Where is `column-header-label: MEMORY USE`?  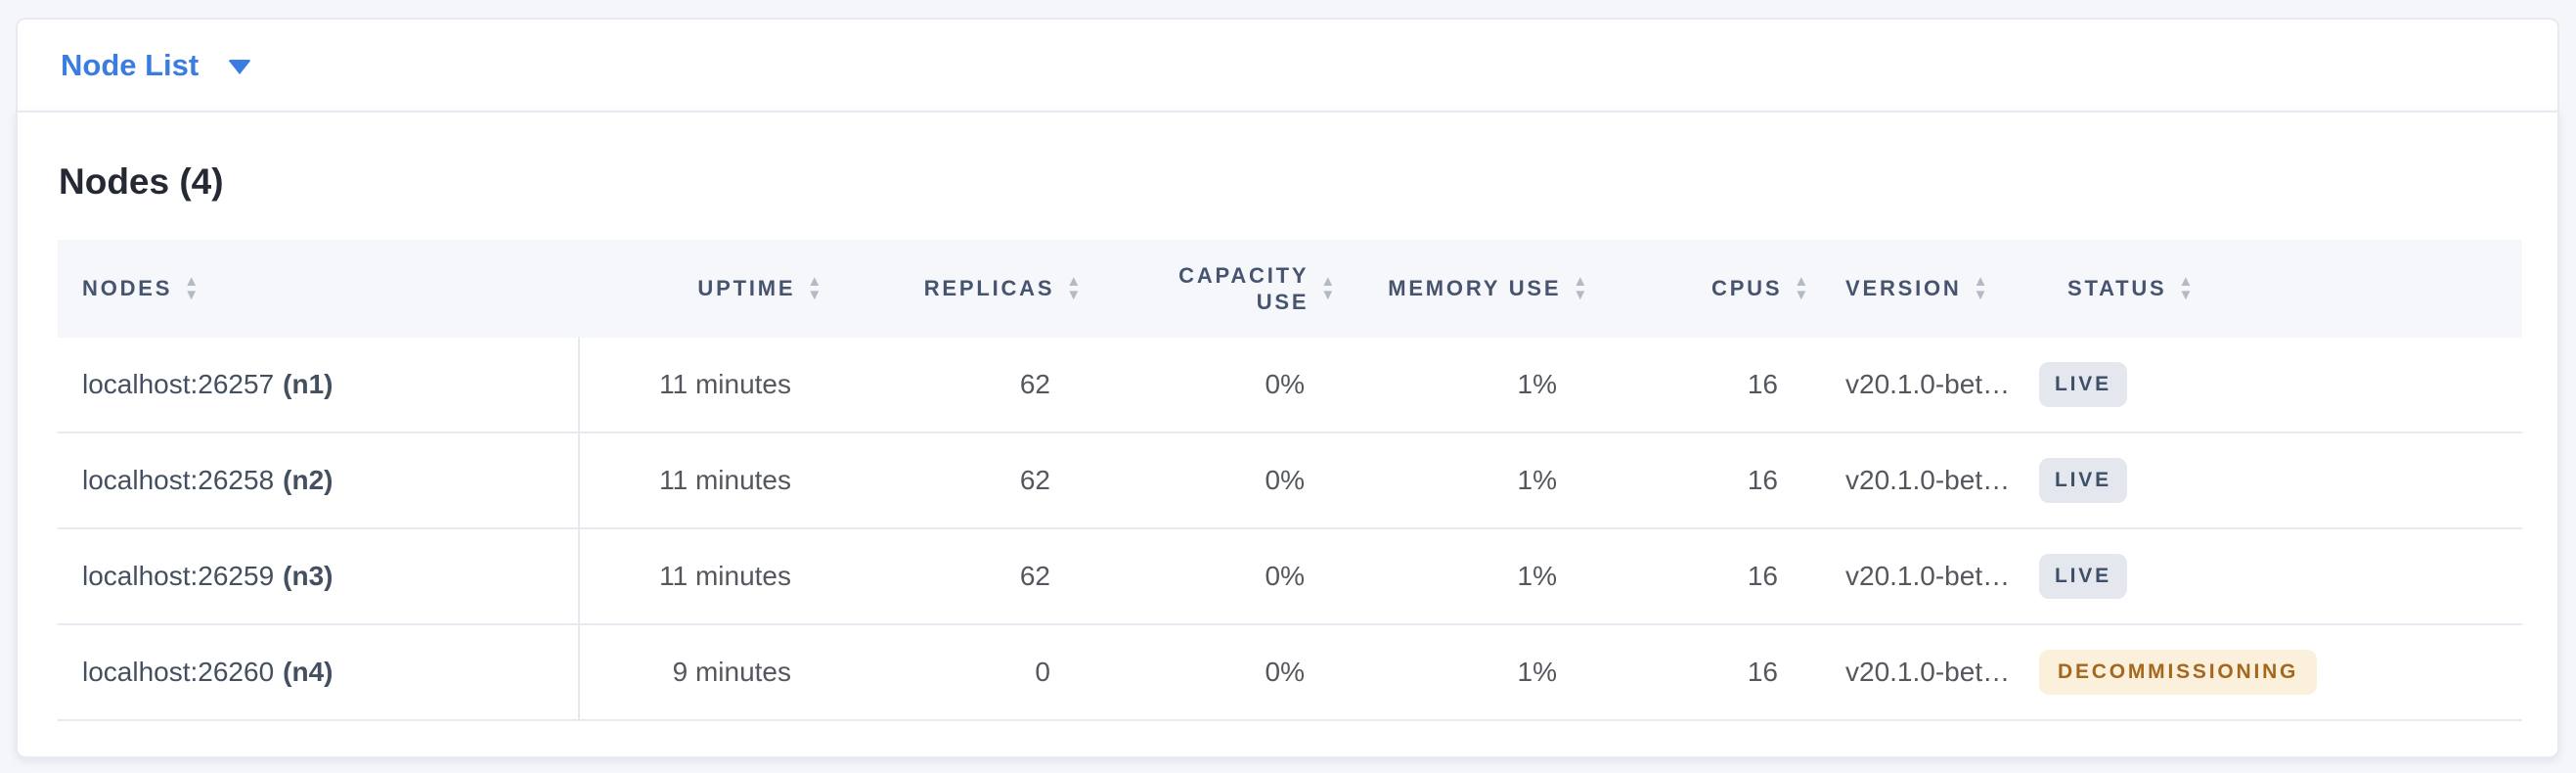 column-header-label: MEMORY USE is located at coordinates (1475, 288).